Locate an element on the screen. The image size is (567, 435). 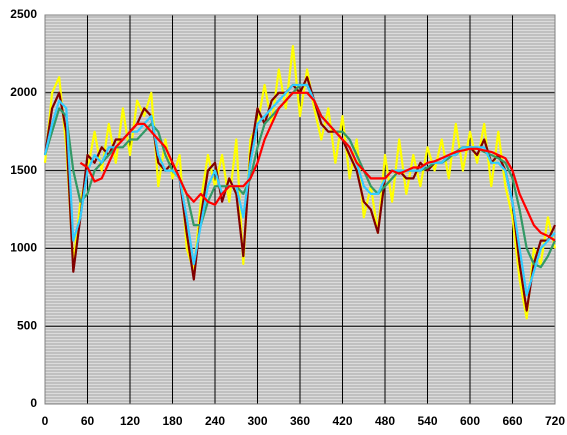
x-tick-label: 240 is located at coordinates (215, 421).